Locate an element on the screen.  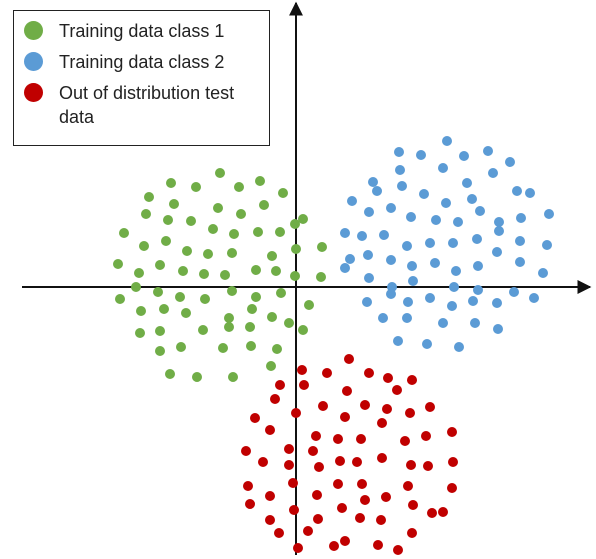
legend-label: Out of distribution test data is located at coordinates (147, 105).